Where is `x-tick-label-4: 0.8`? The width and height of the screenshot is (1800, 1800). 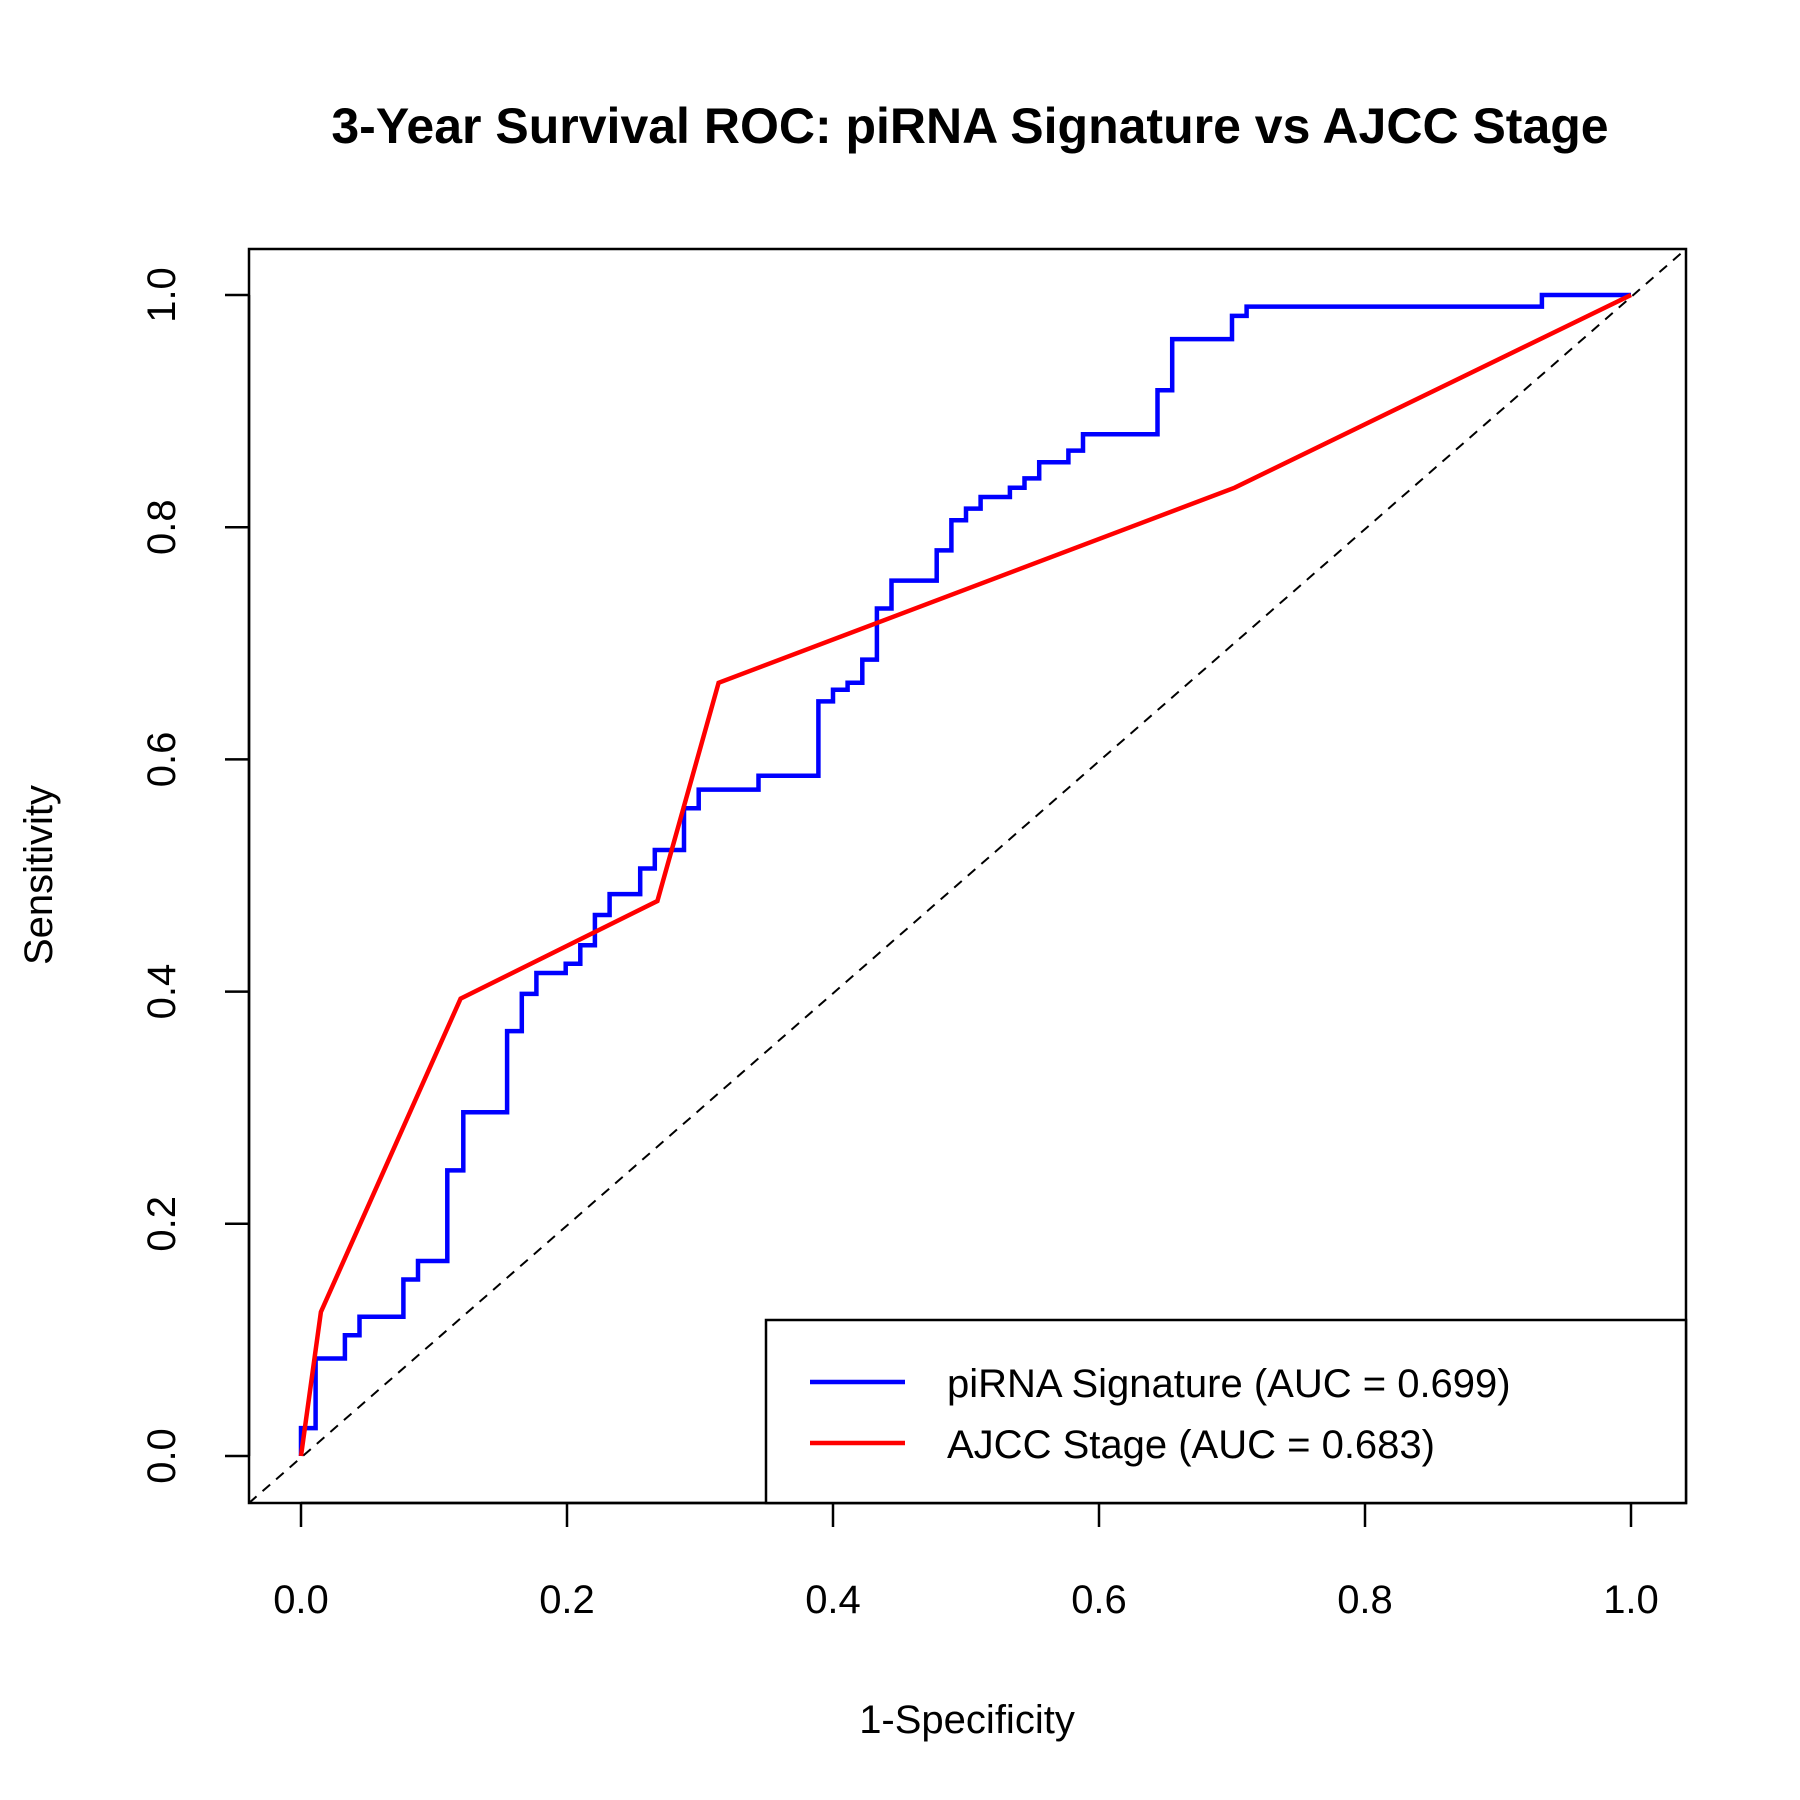
x-tick-label-4: 0.8 is located at coordinates (1365, 1600).